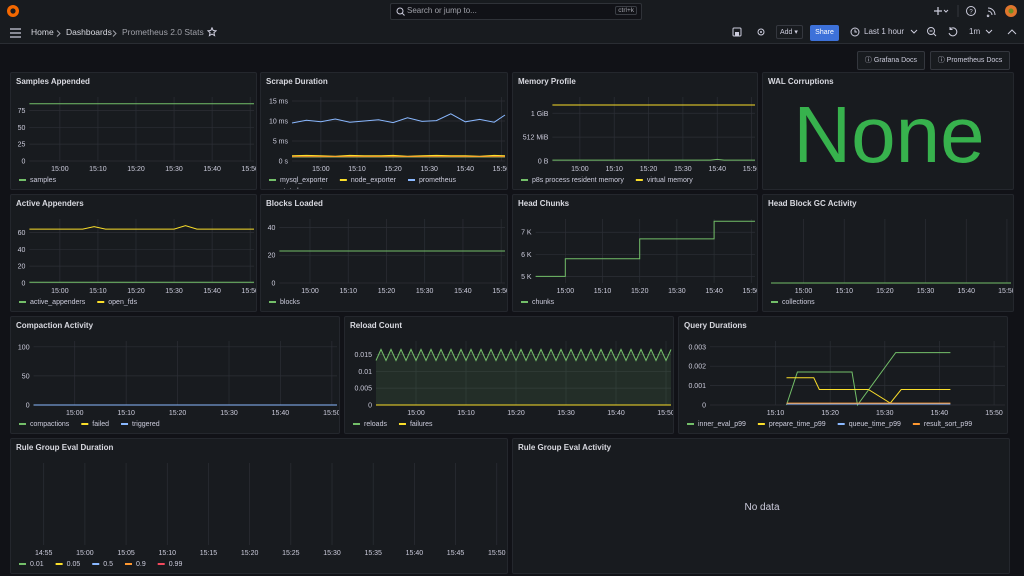 Image resolution: width=1024 pixels, height=576 pixels. I want to click on refresh-interval: 1m, so click(975, 31).